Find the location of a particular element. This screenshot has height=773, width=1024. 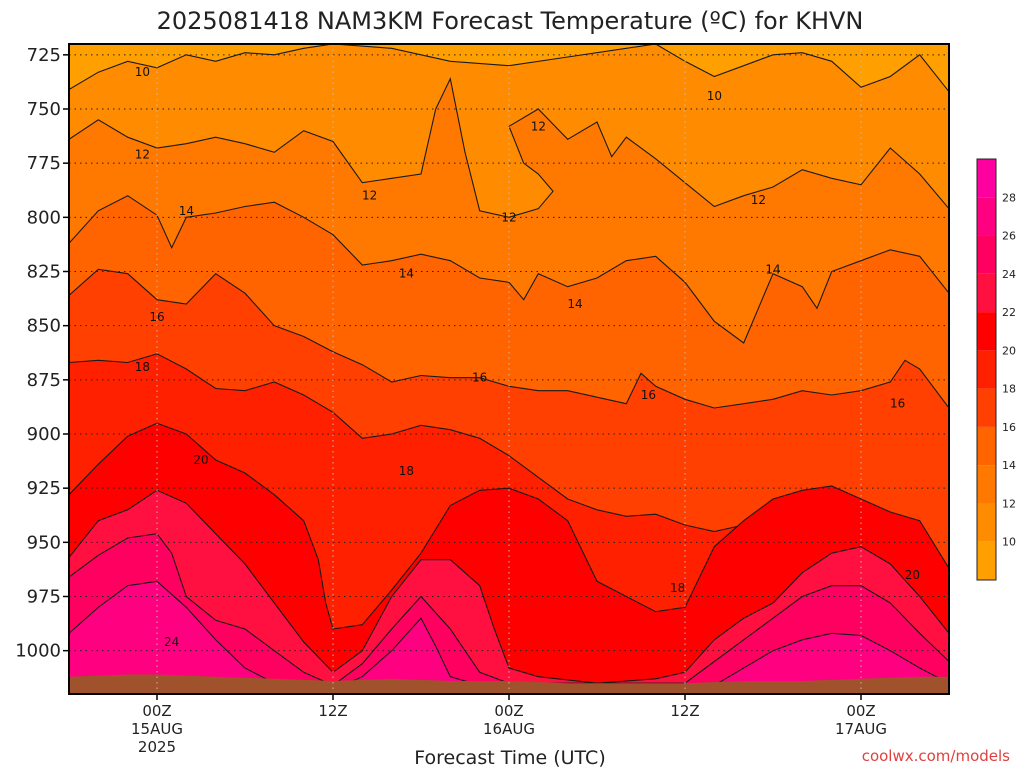

ground-surface is located at coordinates (509, 684).